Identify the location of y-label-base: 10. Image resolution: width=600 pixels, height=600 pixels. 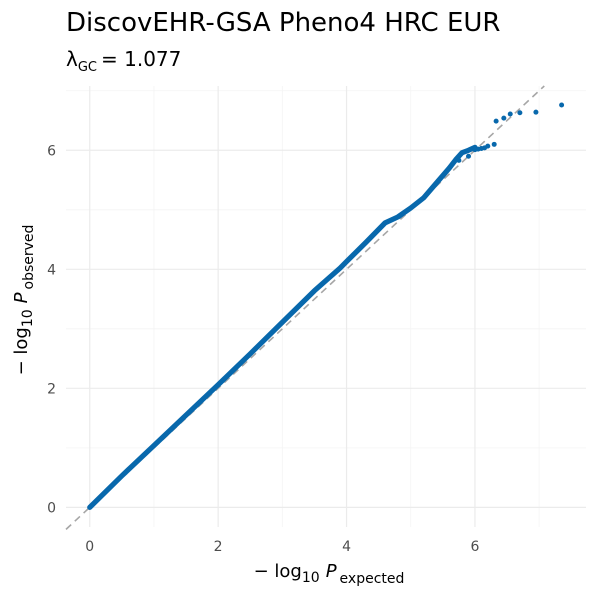
(28, 318).